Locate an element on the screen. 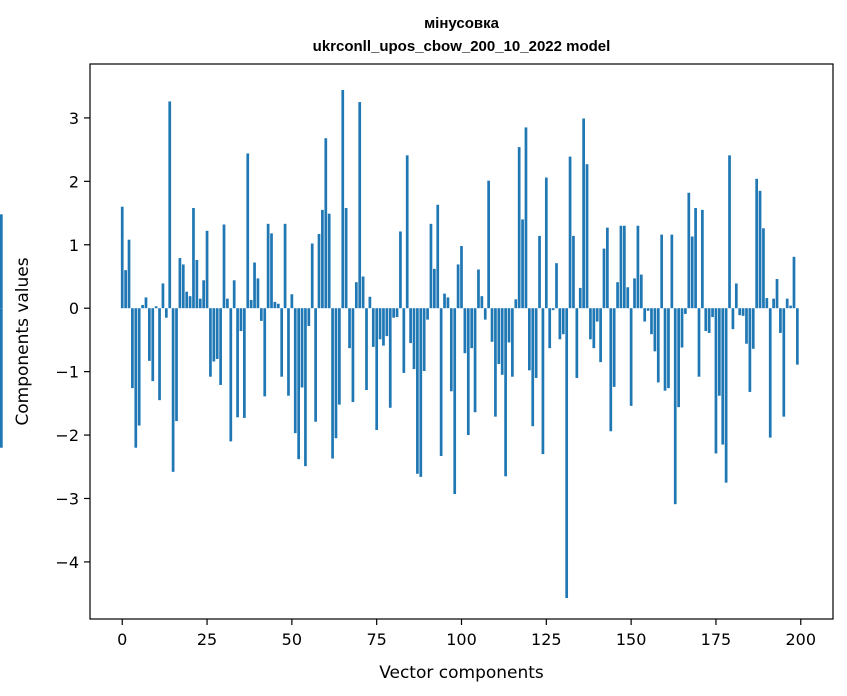  x-tick-label: 125 is located at coordinates (546, 639).